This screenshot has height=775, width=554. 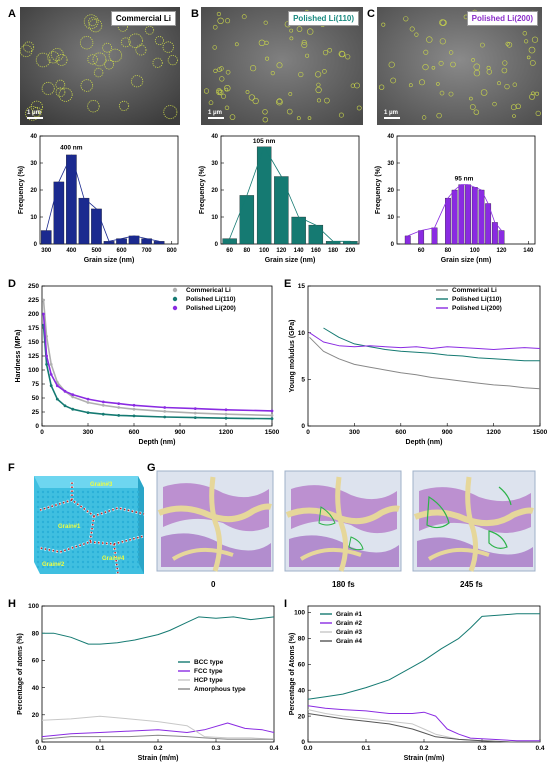 What do you see at coordinates (33, 606) in the screenshot?
I see `y-tick-label: 100` at bounding box center [33, 606].